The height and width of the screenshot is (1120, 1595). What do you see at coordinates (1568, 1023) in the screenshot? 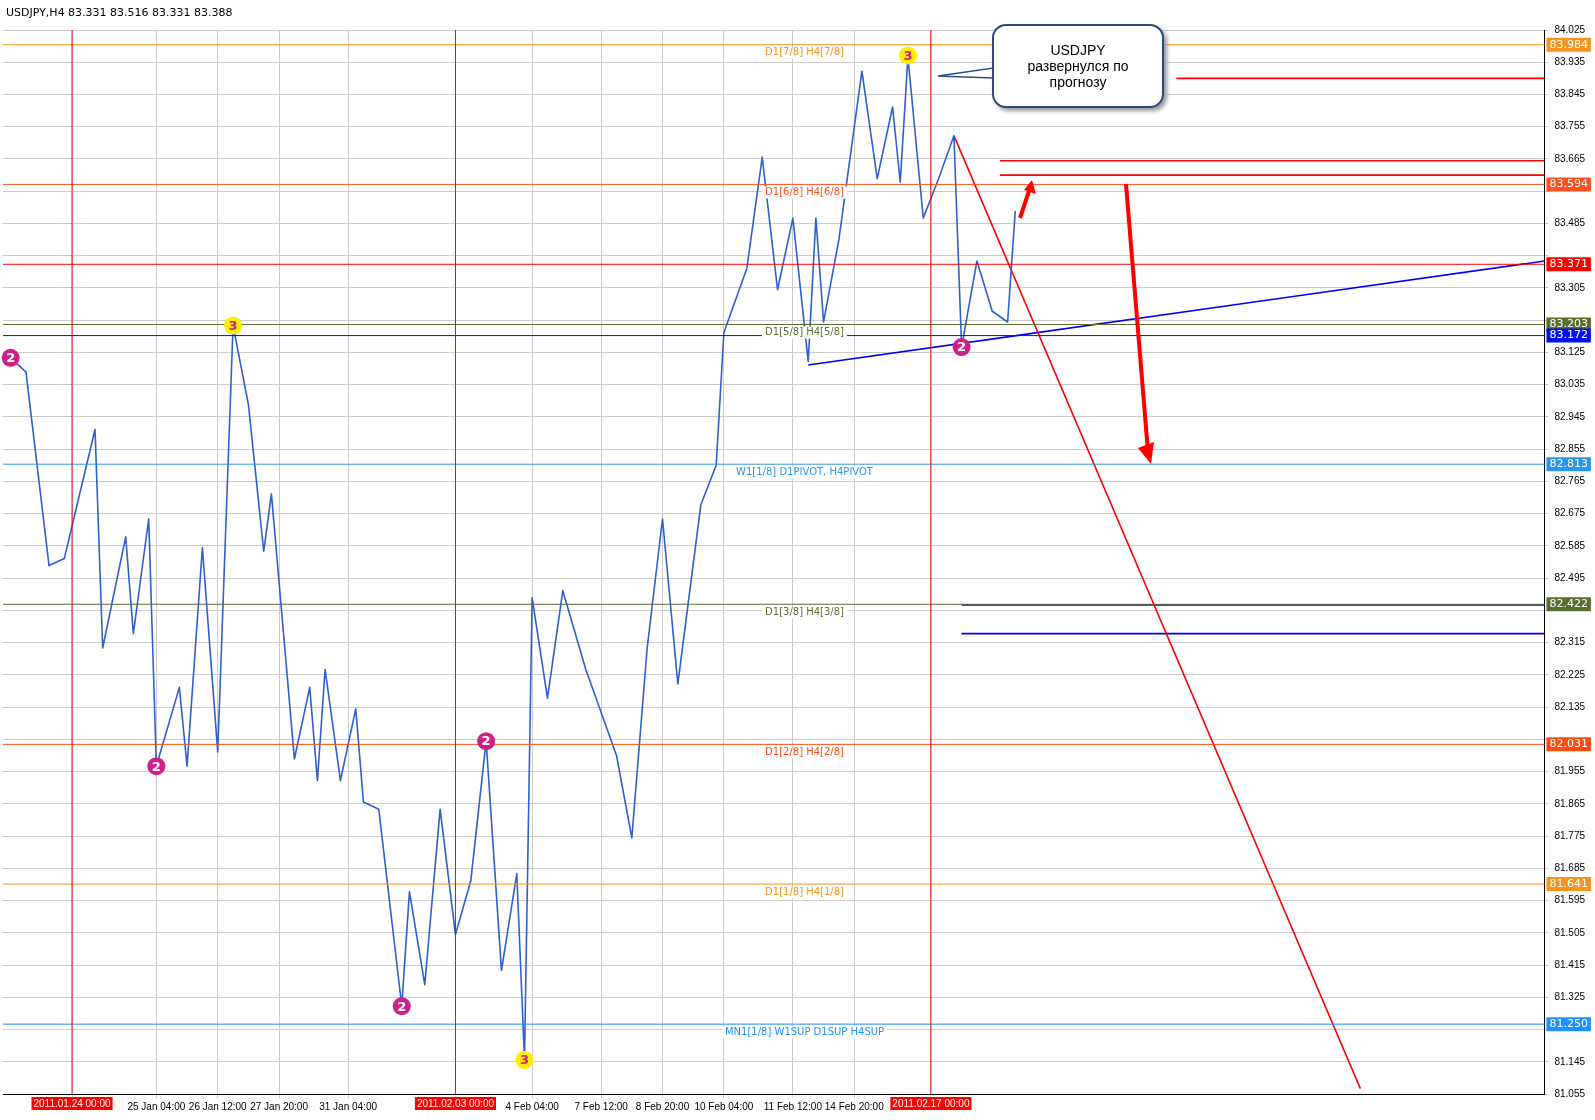
I see `ref-line-label: 81.250` at bounding box center [1568, 1023].